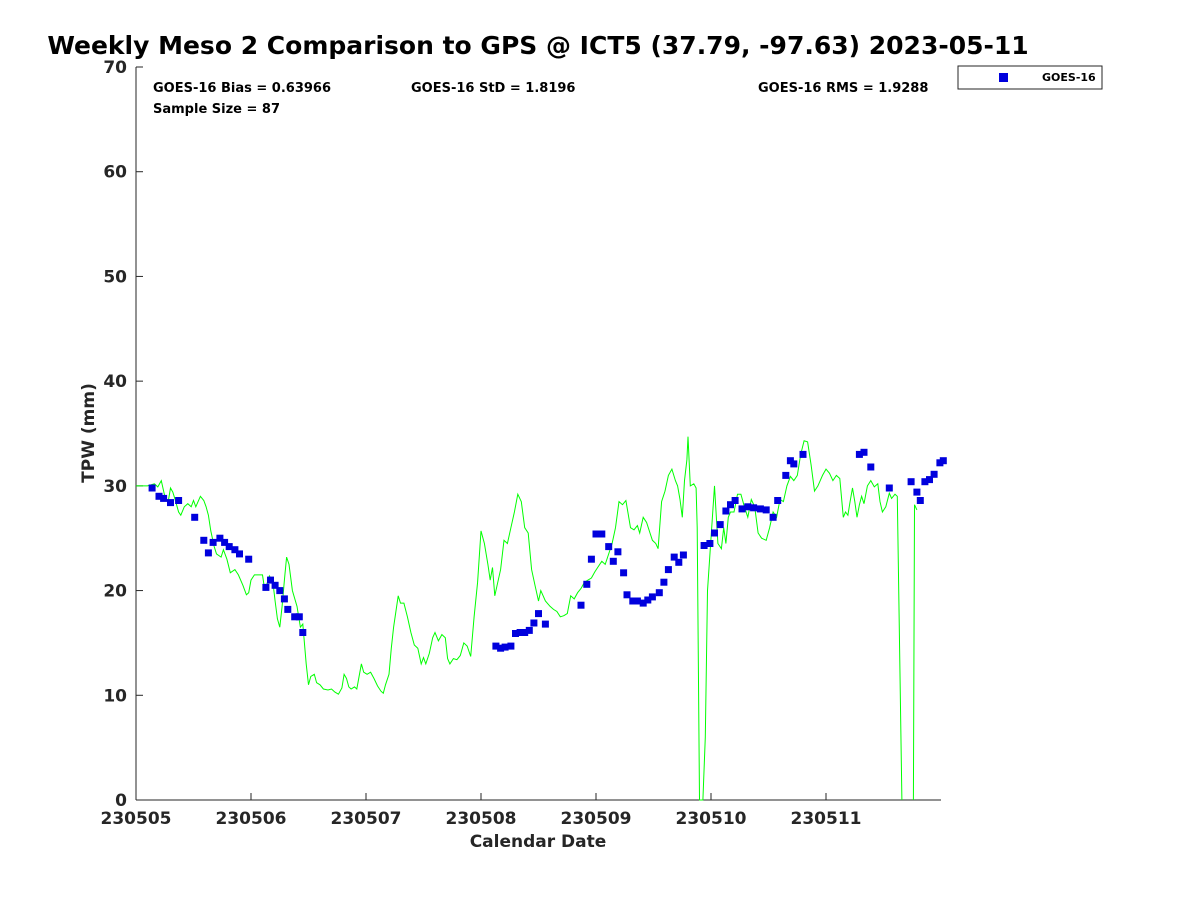  What do you see at coordinates (89, 433) in the screenshot?
I see `y-axis-label: TPW (mm)` at bounding box center [89, 433].